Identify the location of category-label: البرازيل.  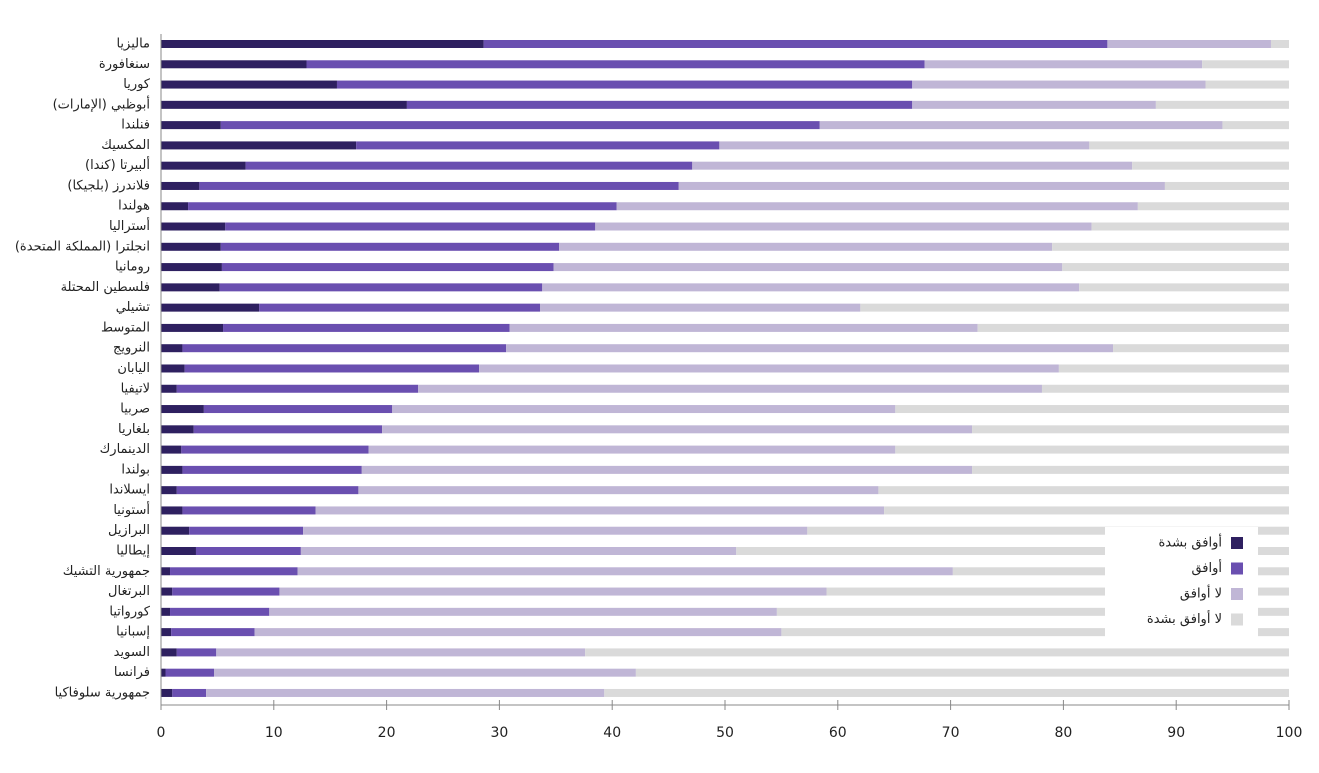
(129, 530).